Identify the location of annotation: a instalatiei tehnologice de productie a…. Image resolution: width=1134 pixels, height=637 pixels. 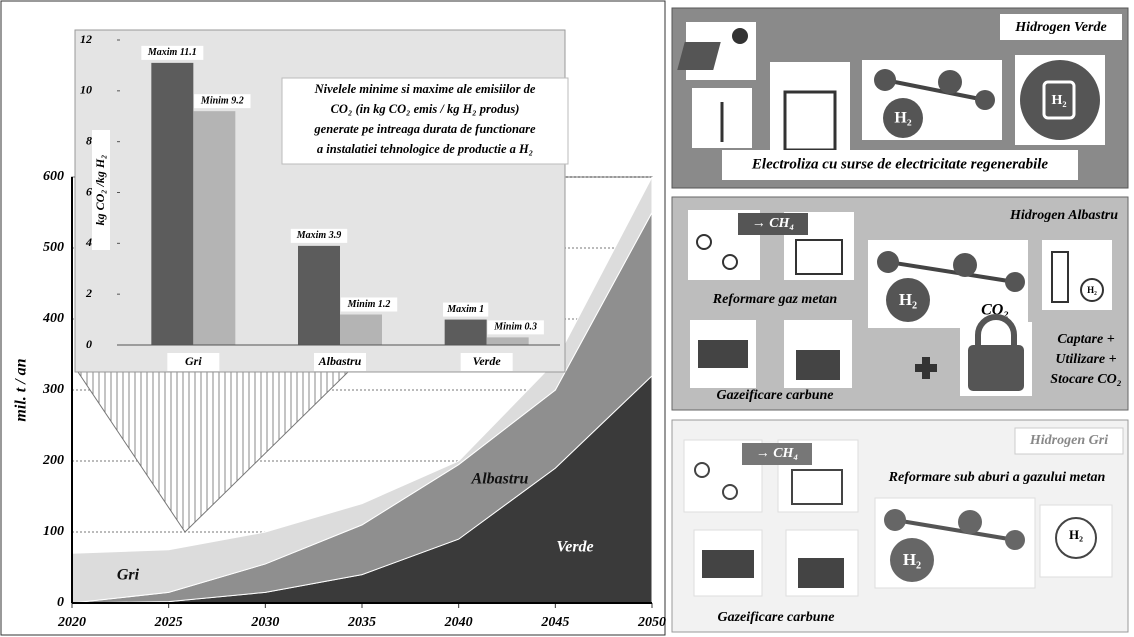
(425, 149).